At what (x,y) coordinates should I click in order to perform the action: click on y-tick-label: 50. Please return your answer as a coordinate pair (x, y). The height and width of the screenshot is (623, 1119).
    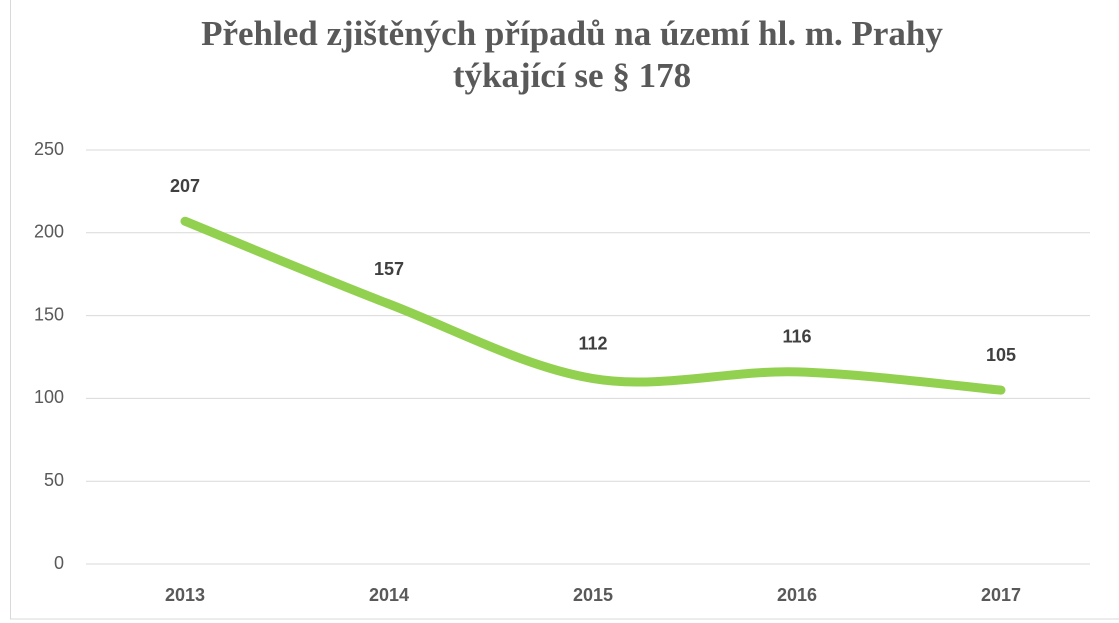
    Looking at the image, I should click on (54, 480).